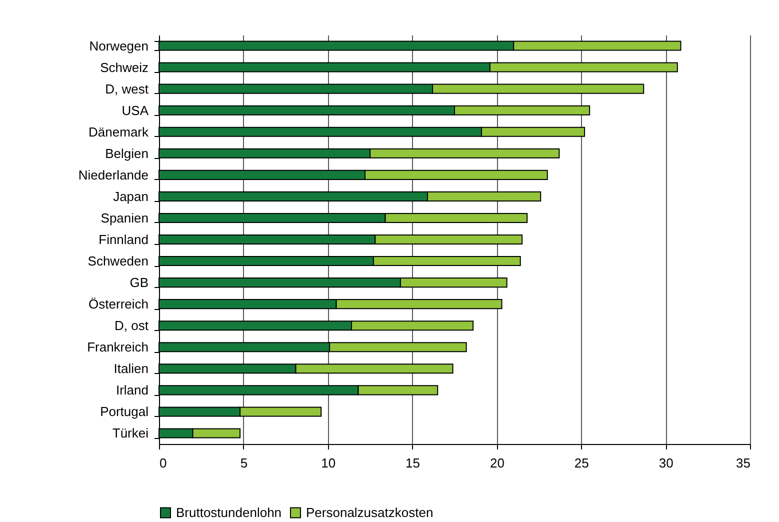 The width and height of the screenshot is (779, 522). Describe the element at coordinates (126, 153) in the screenshot. I see `y-tick-label: Belgien` at that location.